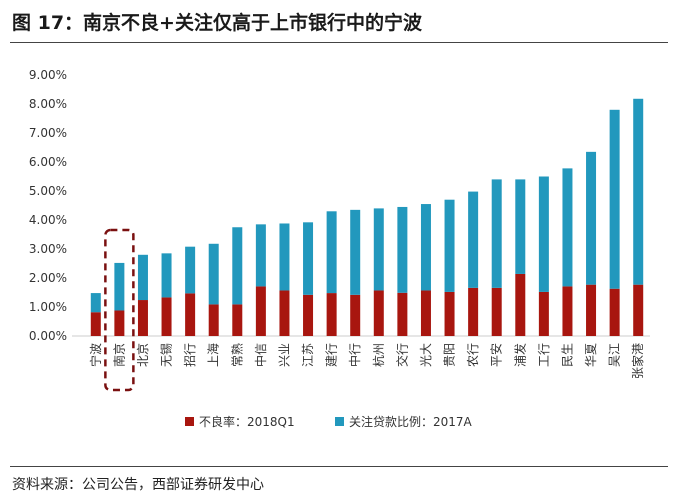 The image size is (675, 499). What do you see at coordinates (284, 355) in the screenshot?
I see `x-tick-label: 兴业` at bounding box center [284, 355].